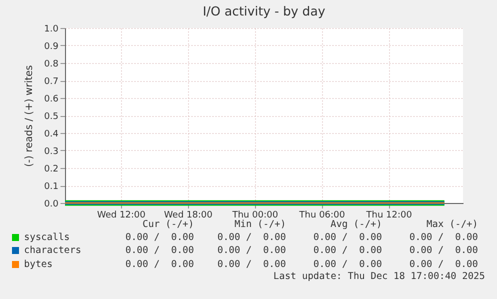  What do you see at coordinates (51, 152) in the screenshot?
I see `y-tick-label: 0.3` at bounding box center [51, 152].